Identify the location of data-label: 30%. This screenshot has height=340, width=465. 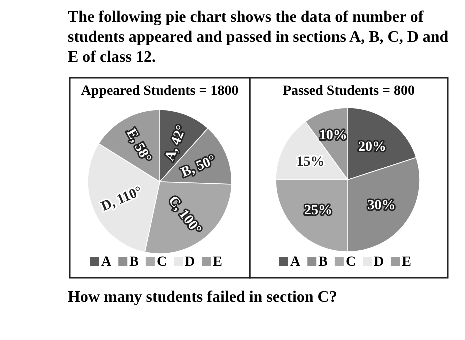
(382, 206).